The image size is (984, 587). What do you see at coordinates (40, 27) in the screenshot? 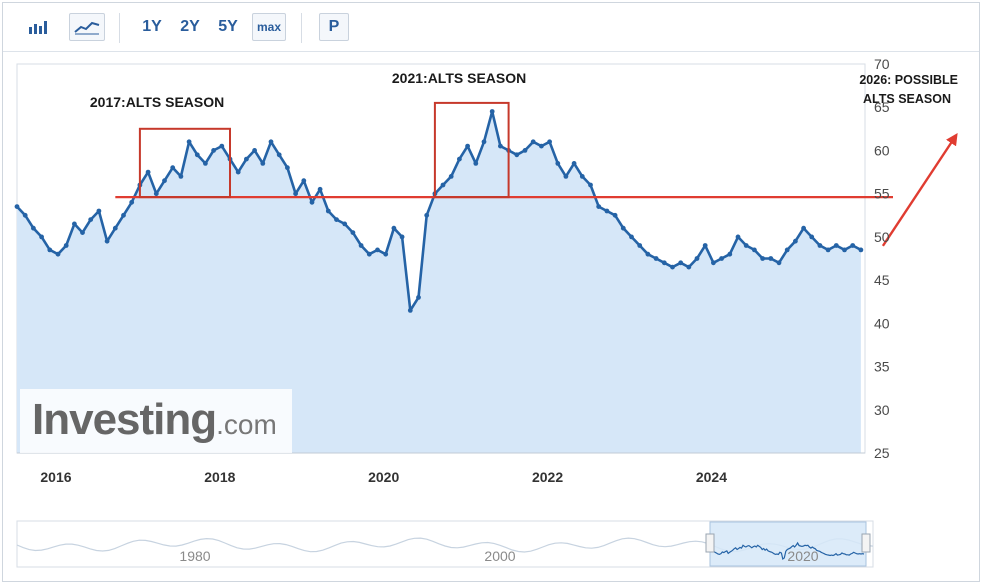
I see `bar-chart-button` at bounding box center [40, 27].